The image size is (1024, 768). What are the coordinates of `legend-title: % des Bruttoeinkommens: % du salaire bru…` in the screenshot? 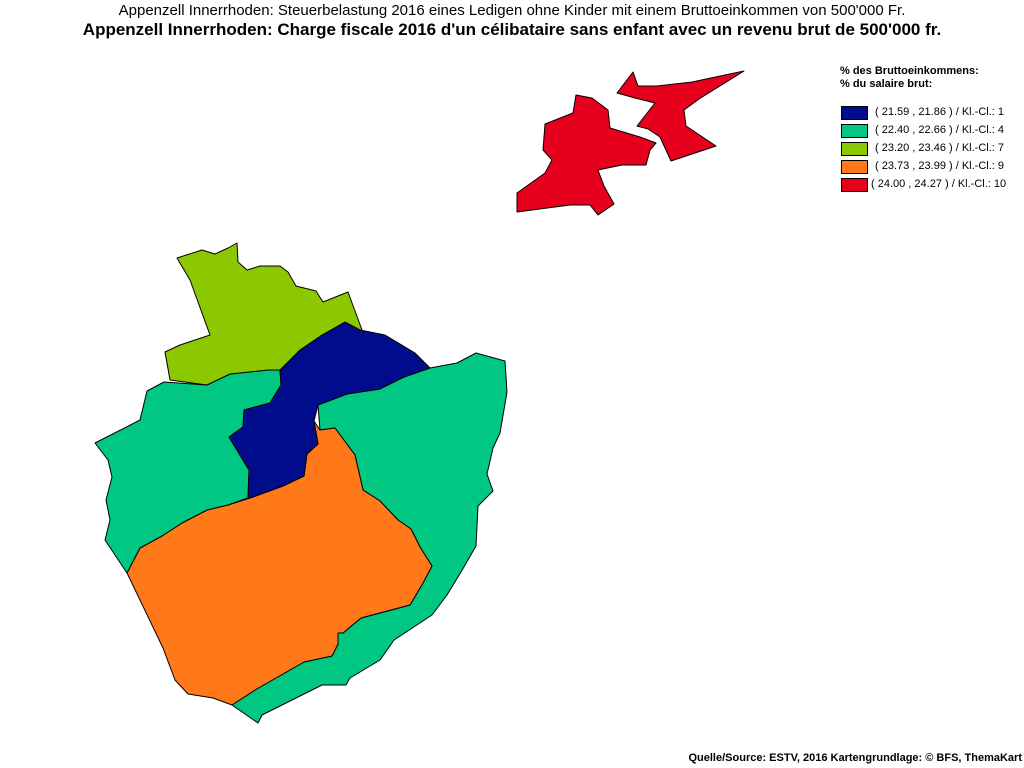 It's located at (909, 78).